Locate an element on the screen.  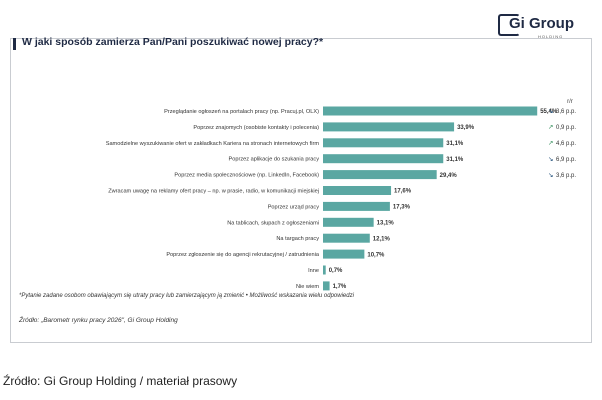
change-header: r/r is located at coordinates (570, 102).